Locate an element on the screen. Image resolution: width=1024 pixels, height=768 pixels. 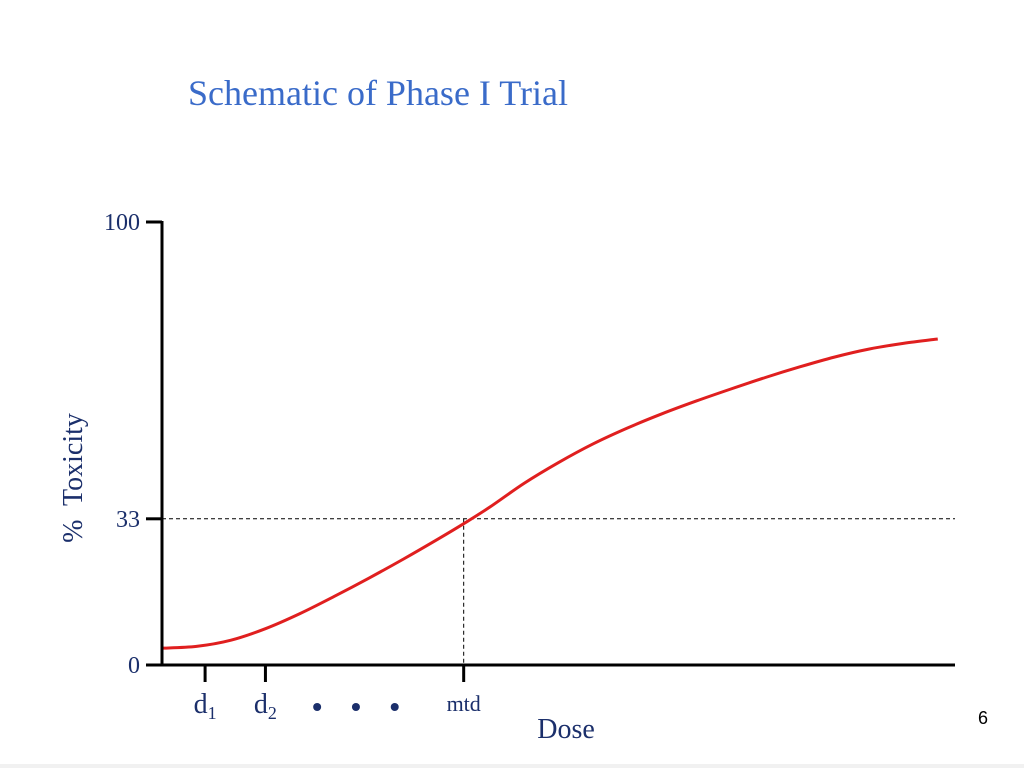
x-ticks: d1 d2 mtd is located at coordinates (337, 694).